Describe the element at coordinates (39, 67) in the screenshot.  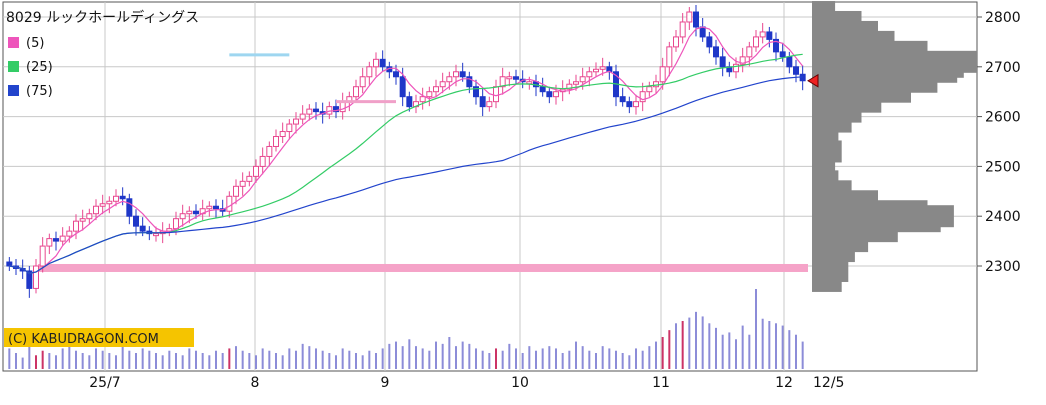
I see `legend-label-25: (25)` at that location.